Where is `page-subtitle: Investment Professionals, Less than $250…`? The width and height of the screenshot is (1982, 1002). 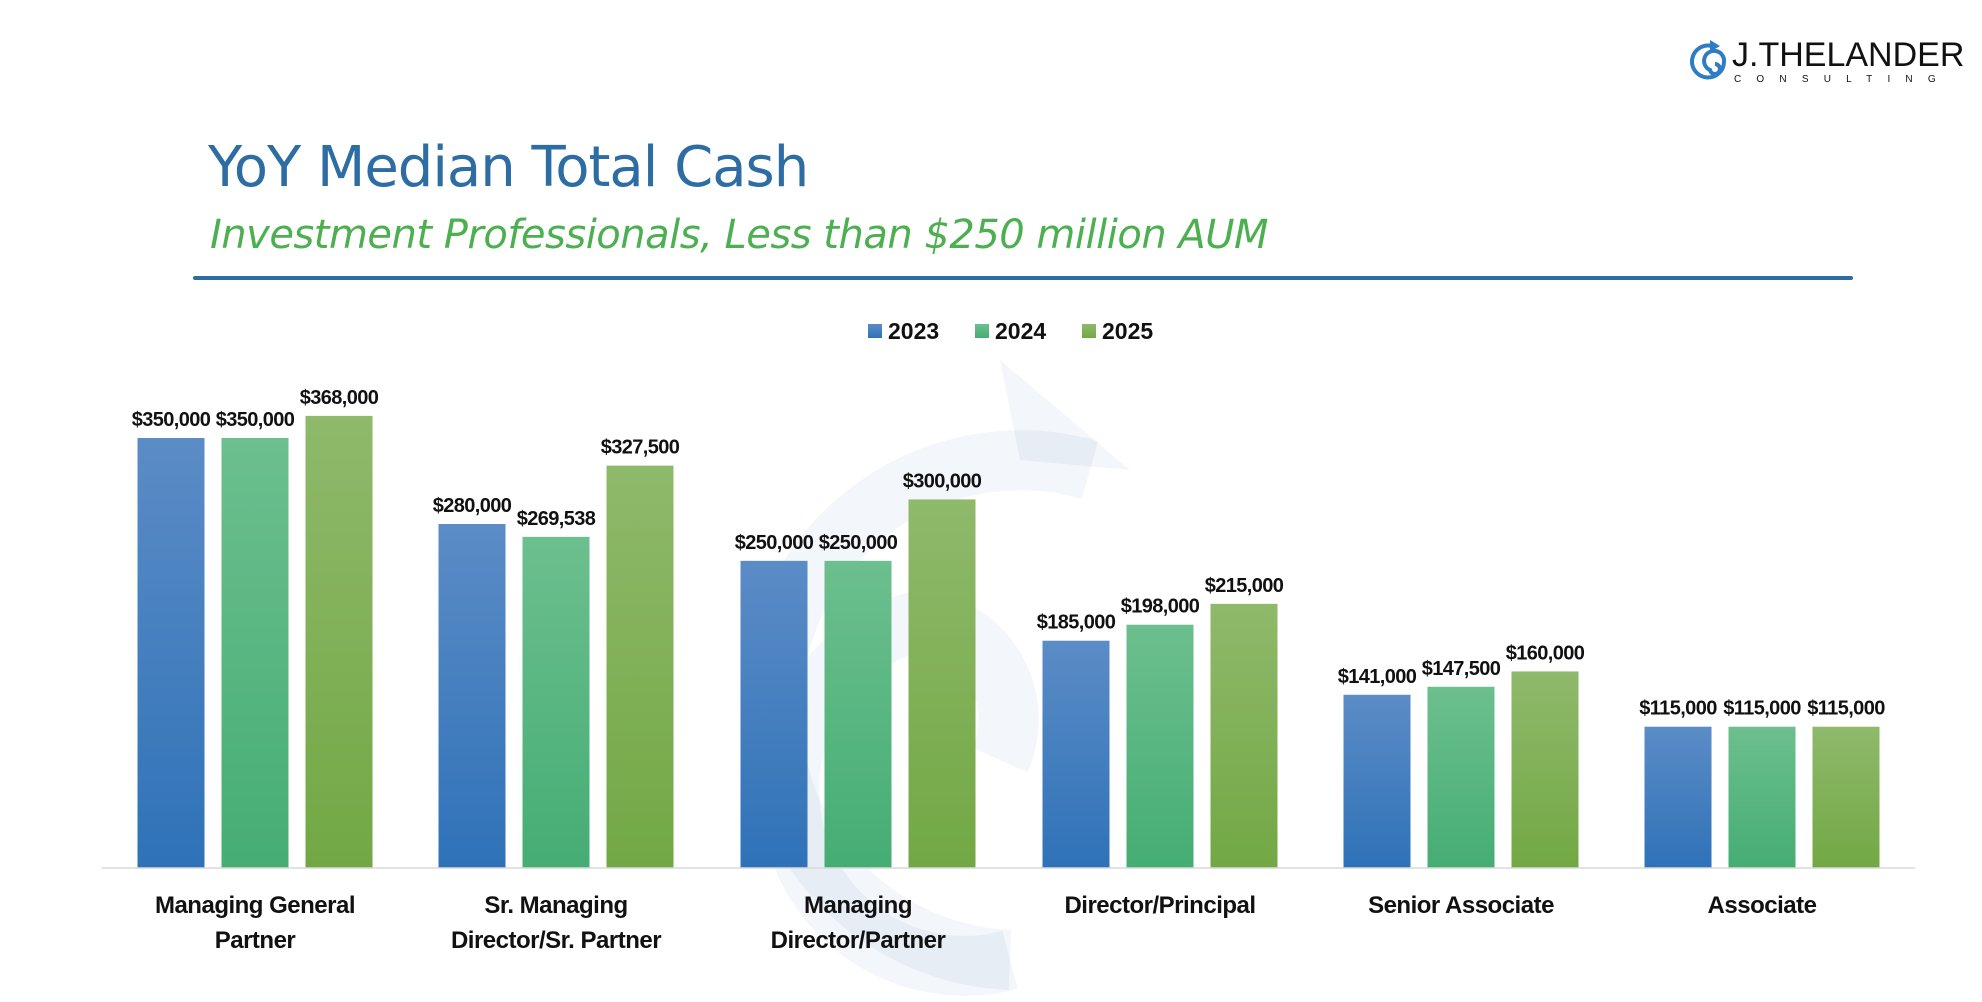
page-subtitle: Investment Professionals, Less than $250… is located at coordinates (739, 235).